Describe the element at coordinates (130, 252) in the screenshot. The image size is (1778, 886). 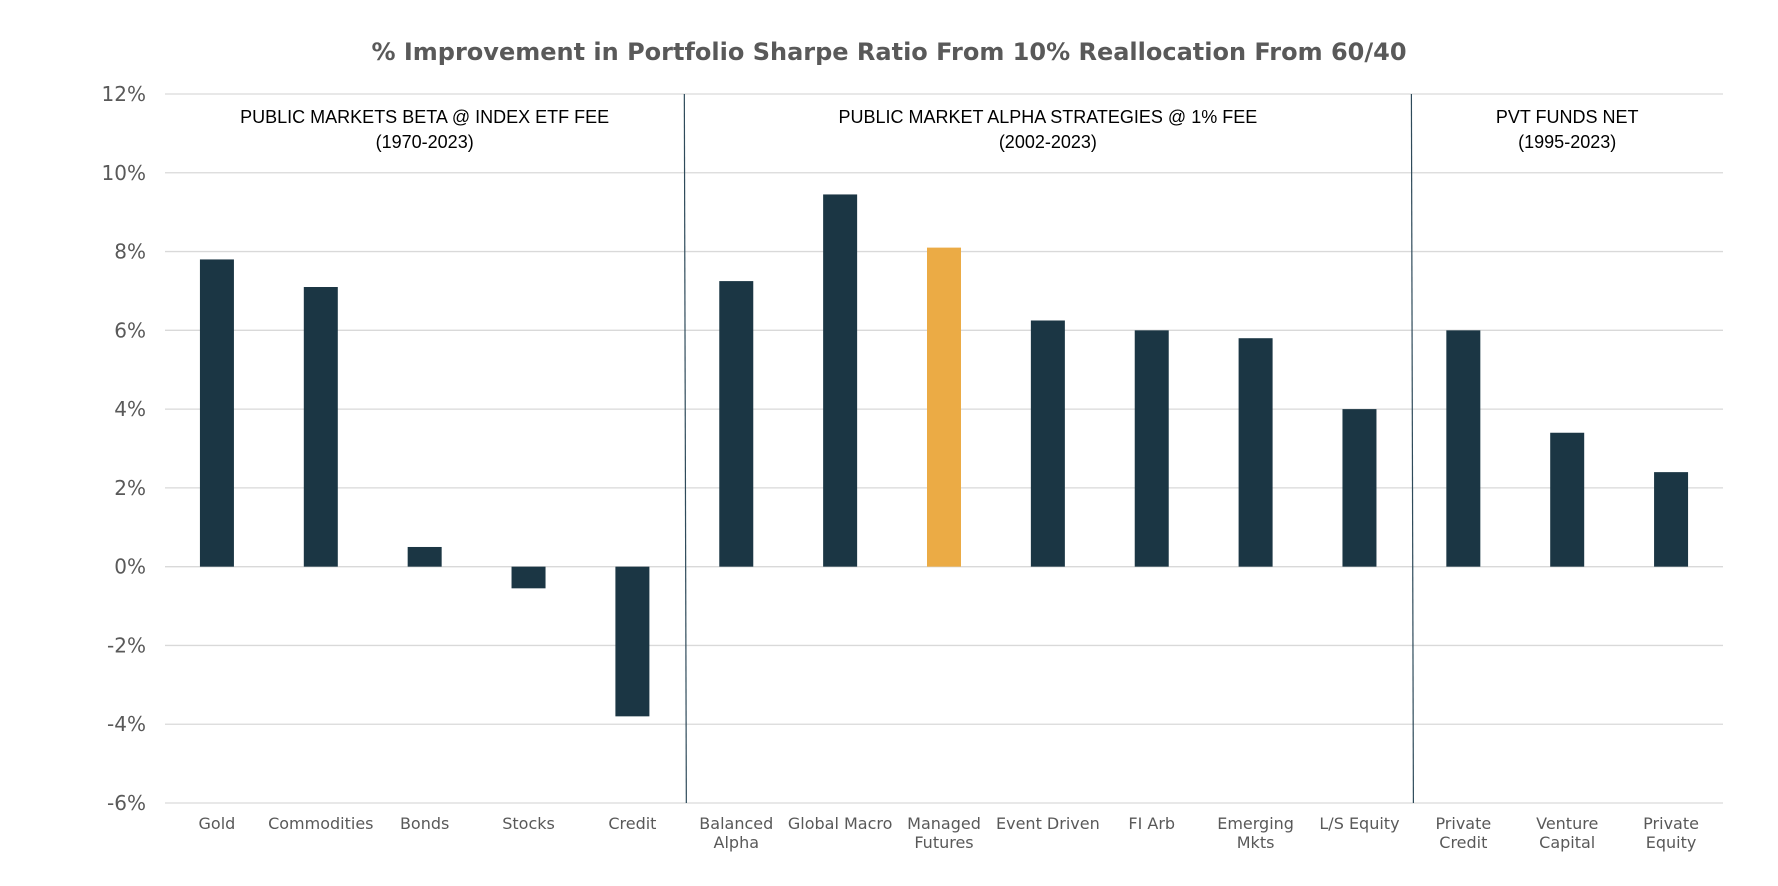
I see `y-tick-label: 8%` at that location.